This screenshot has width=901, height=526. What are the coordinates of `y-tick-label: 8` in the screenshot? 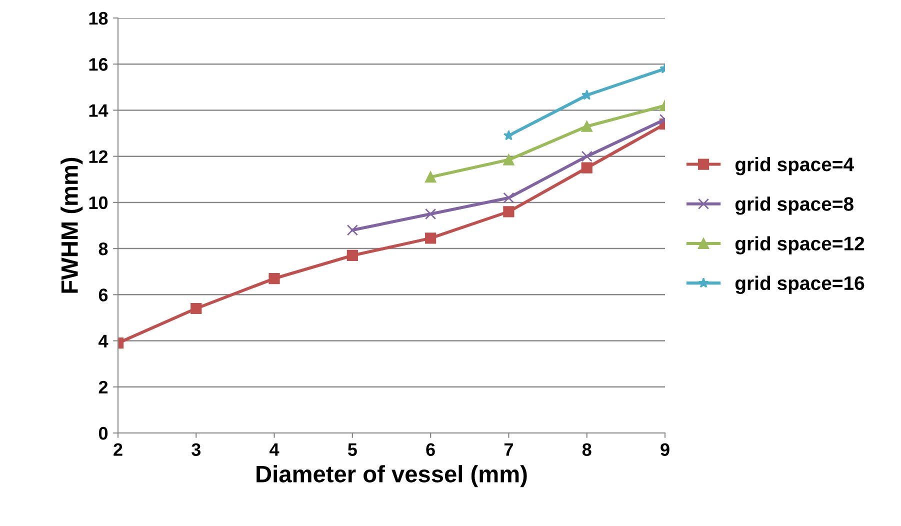 It's located at (103, 249).